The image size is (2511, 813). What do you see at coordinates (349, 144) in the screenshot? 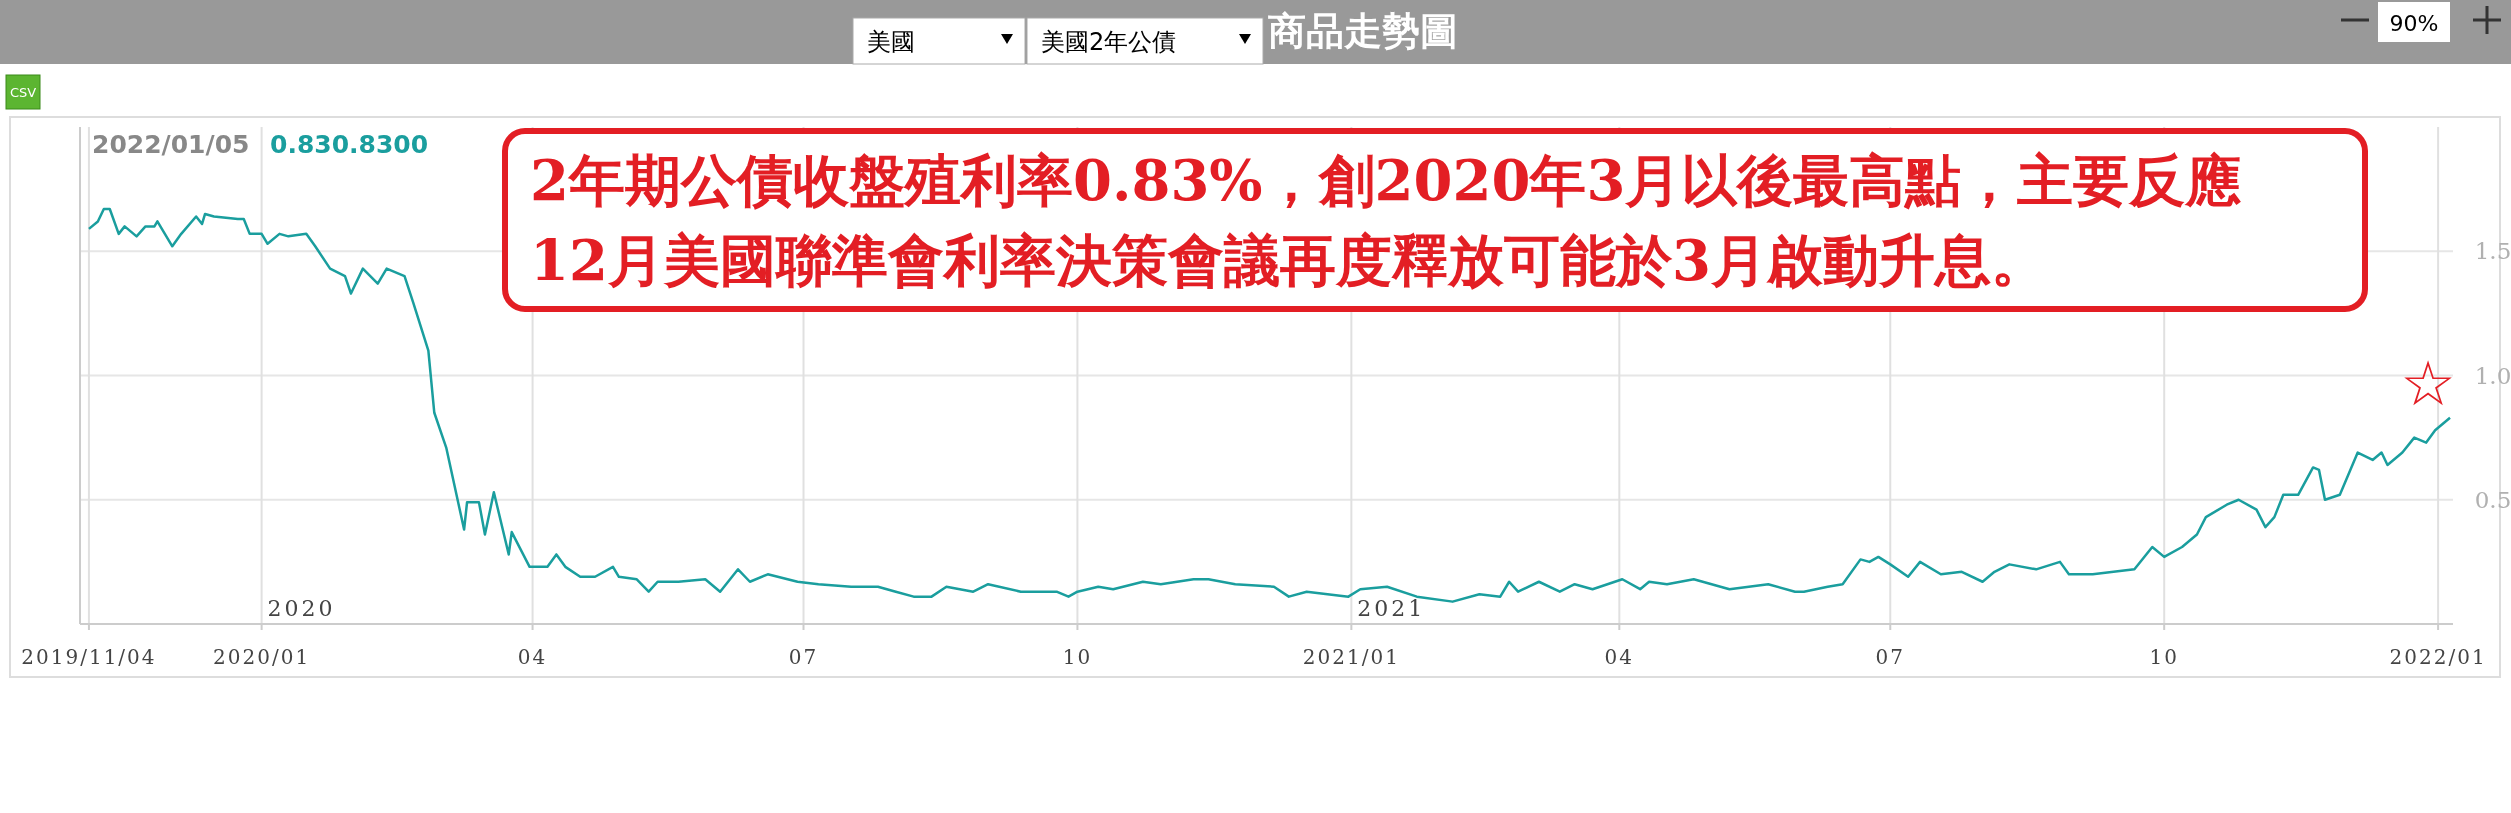
I see `annotation: 0.830.8300` at bounding box center [349, 144].